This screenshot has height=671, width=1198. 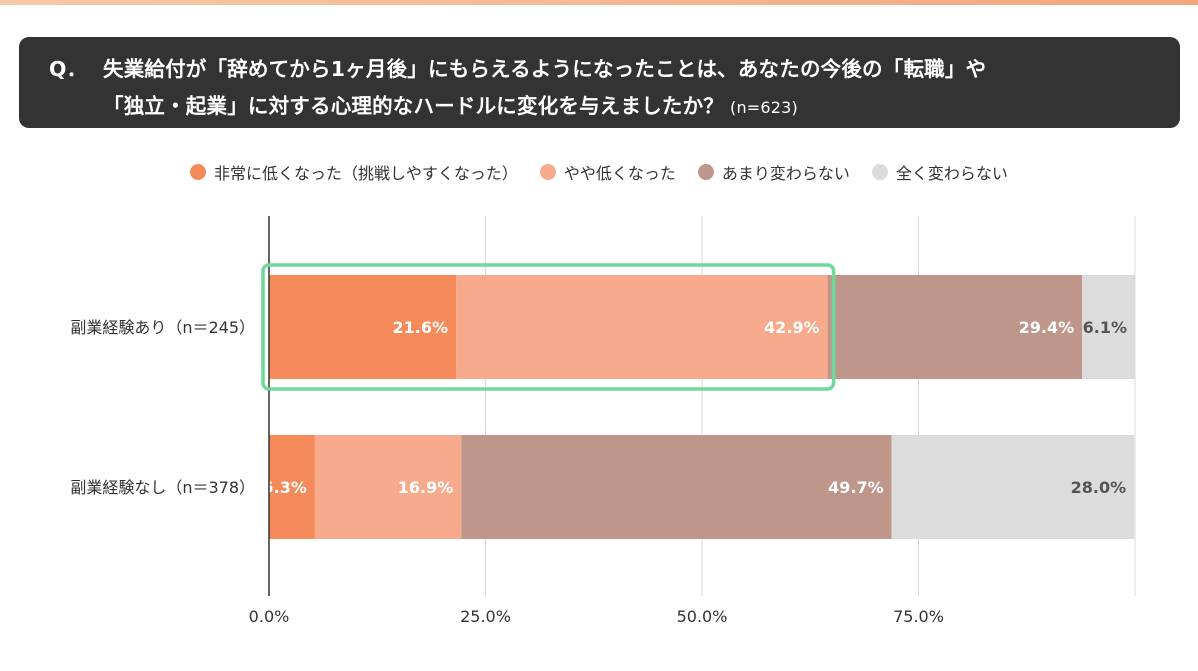 I want to click on highlight-frame, so click(x=548, y=327).